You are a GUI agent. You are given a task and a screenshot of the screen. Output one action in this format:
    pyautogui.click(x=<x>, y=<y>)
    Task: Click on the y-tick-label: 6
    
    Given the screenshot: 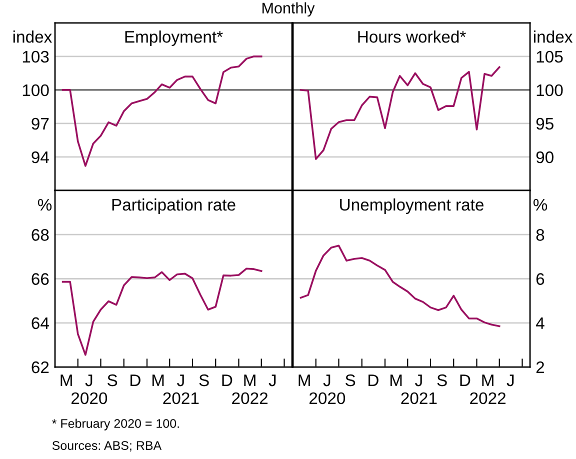 What is the action you would take?
    pyautogui.click(x=540, y=279)
    